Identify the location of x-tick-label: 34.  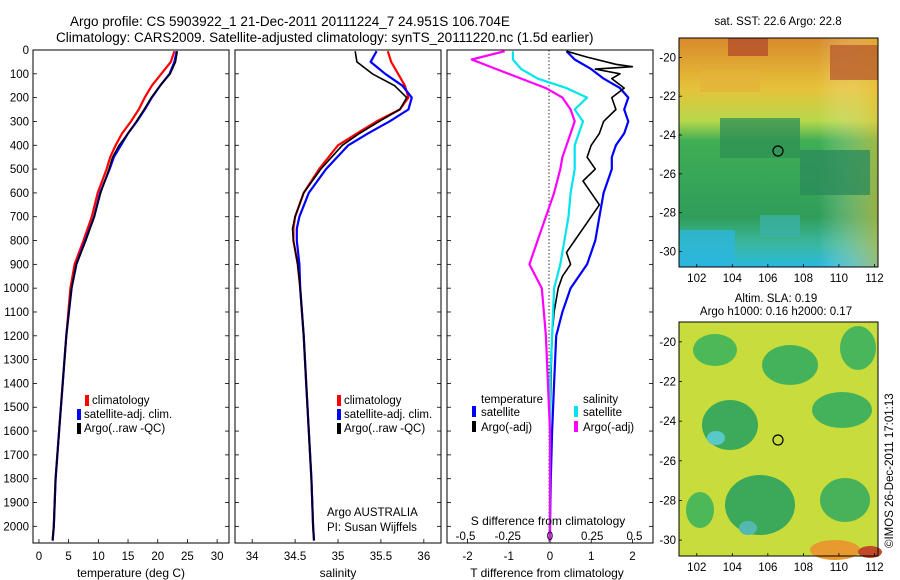
(252, 557).